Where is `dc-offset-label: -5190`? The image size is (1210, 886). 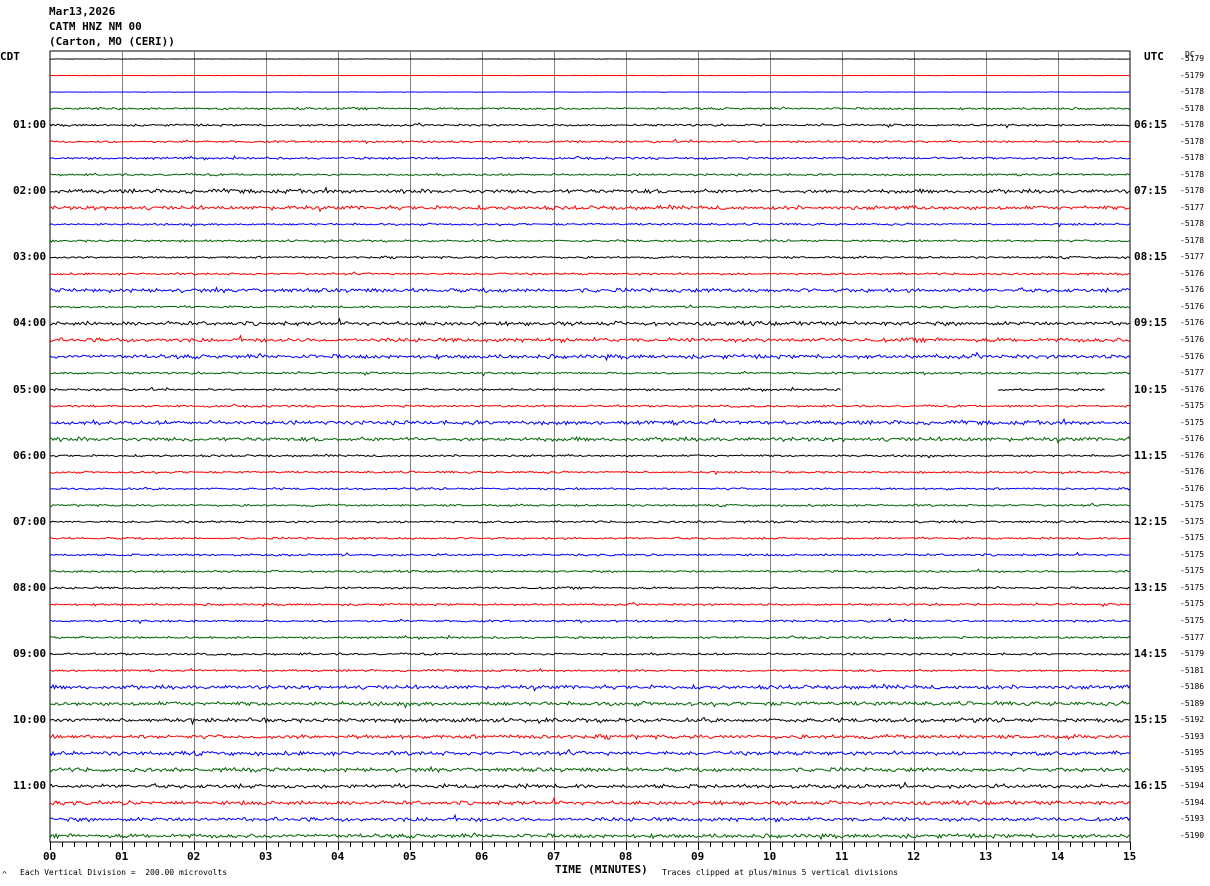
dc-offset-label: -5190 is located at coordinates (1192, 835).